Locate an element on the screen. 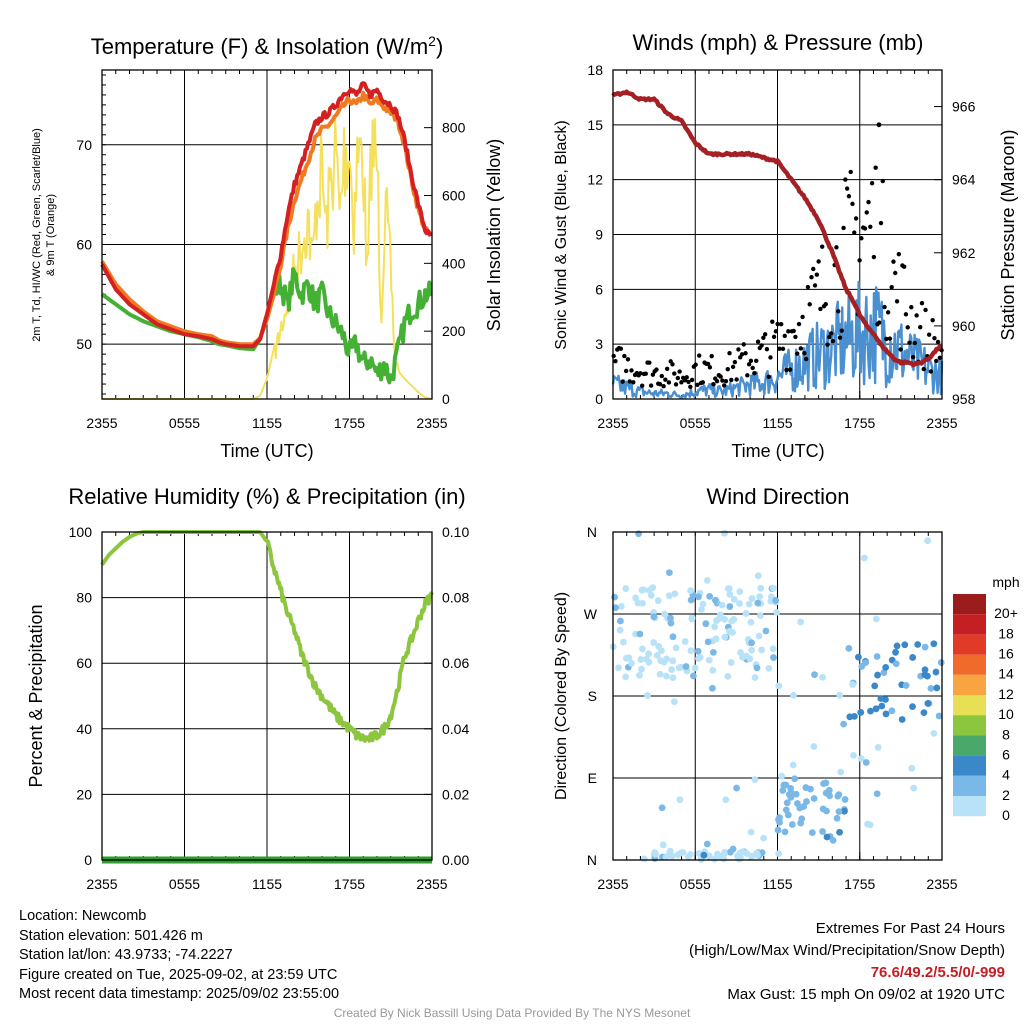 This screenshot has width=1024, height=1024. precip-y2-tick-label: 0.00 is located at coordinates (455, 860).